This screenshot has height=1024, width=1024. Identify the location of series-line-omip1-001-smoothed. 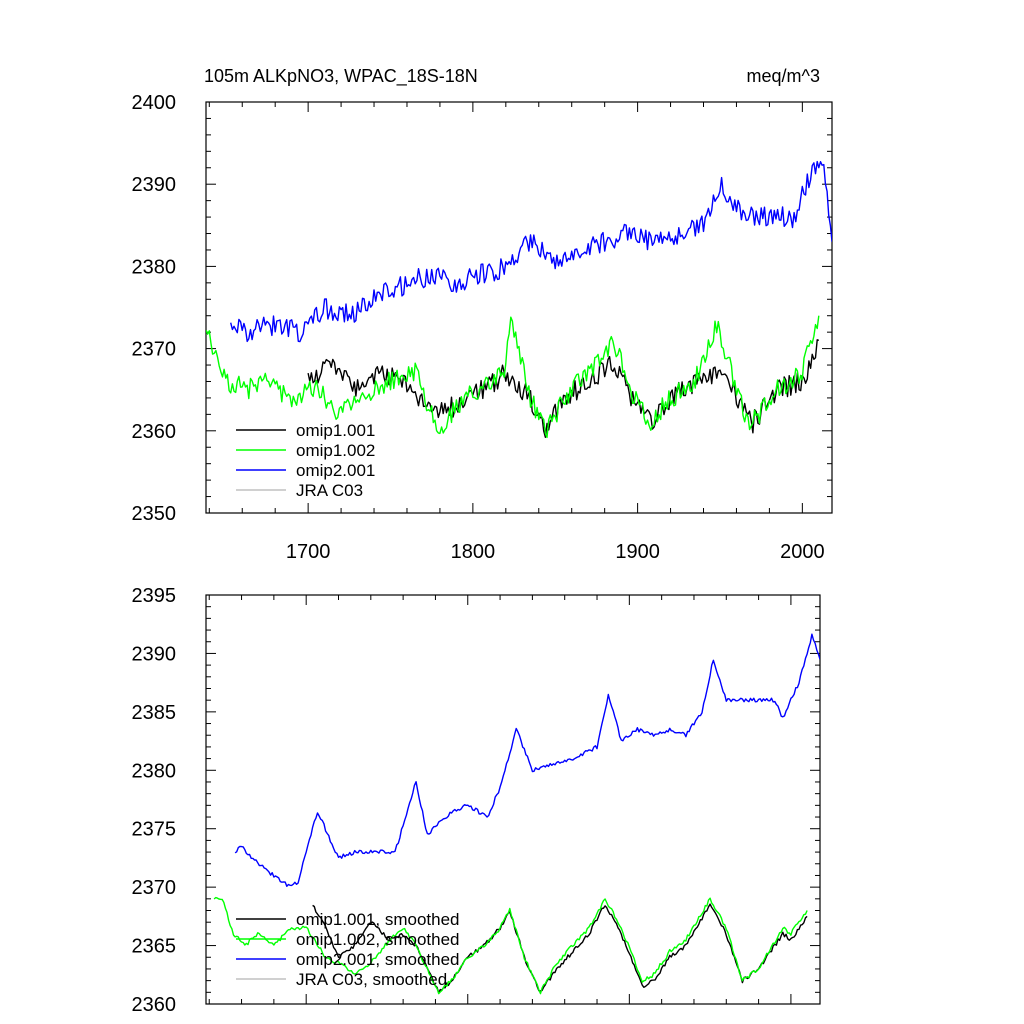
(560, 948).